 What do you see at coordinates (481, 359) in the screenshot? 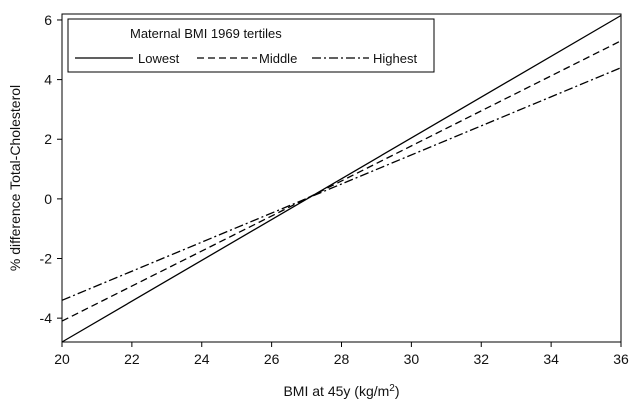
I see `x-tick-label: 32` at bounding box center [481, 359].